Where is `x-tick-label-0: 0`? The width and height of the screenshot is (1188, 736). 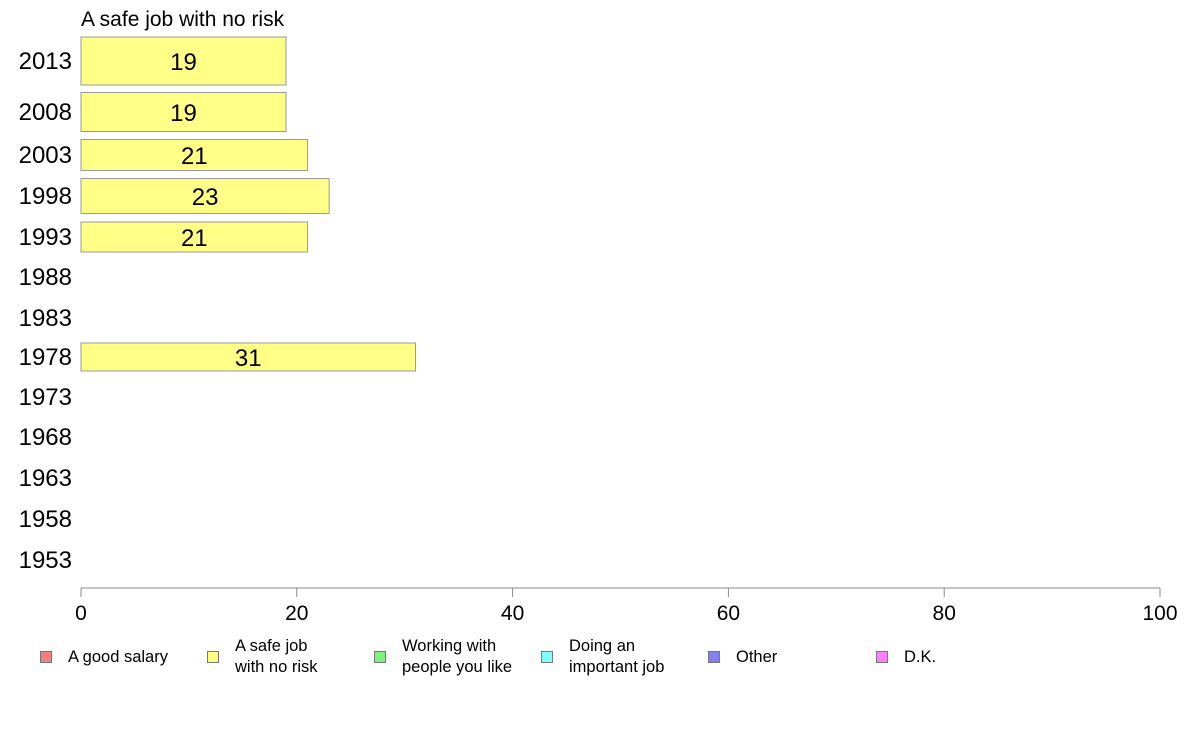 x-tick-label-0: 0 is located at coordinates (81, 613).